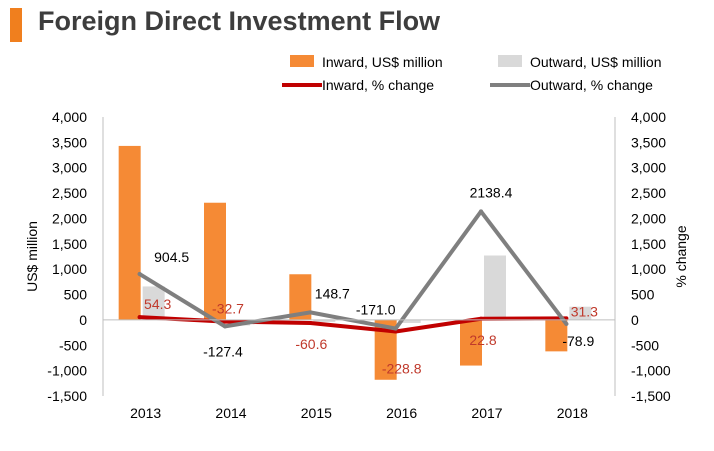 Image resolution: width=714 pixels, height=451 pixels. I want to click on y-tick-label-left: -500, so click(73, 345).